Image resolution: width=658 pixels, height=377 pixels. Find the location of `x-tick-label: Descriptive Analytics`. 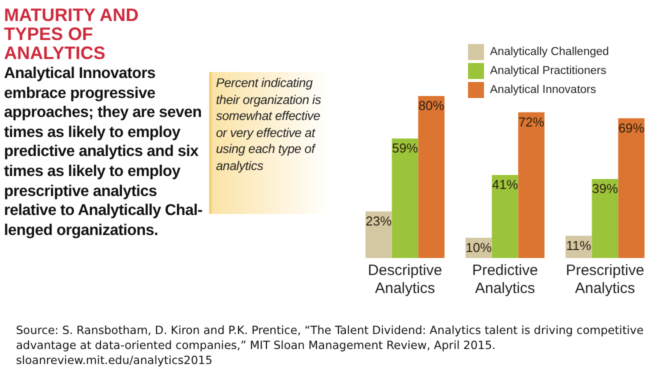

x-tick-label: Descriptive Analytics is located at coordinates (405, 280).